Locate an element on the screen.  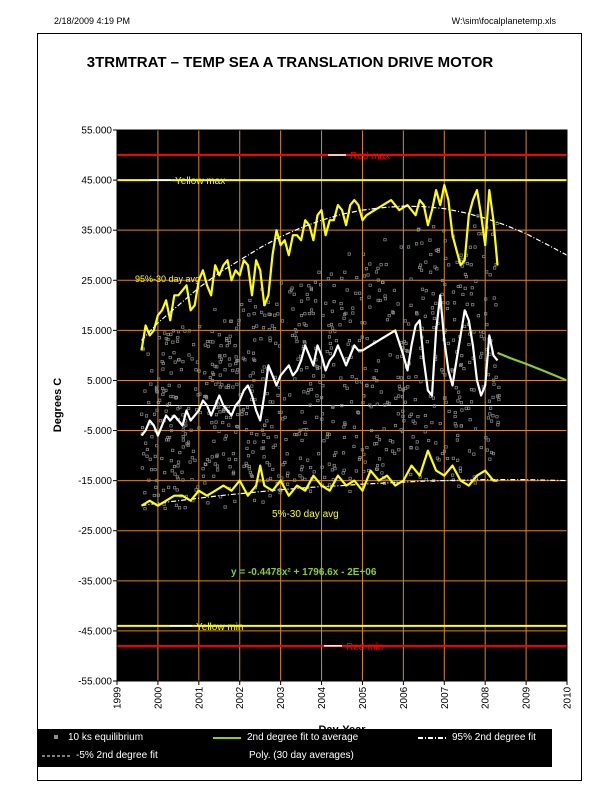
y-tick-label: 35.000 is located at coordinates (96, 231).